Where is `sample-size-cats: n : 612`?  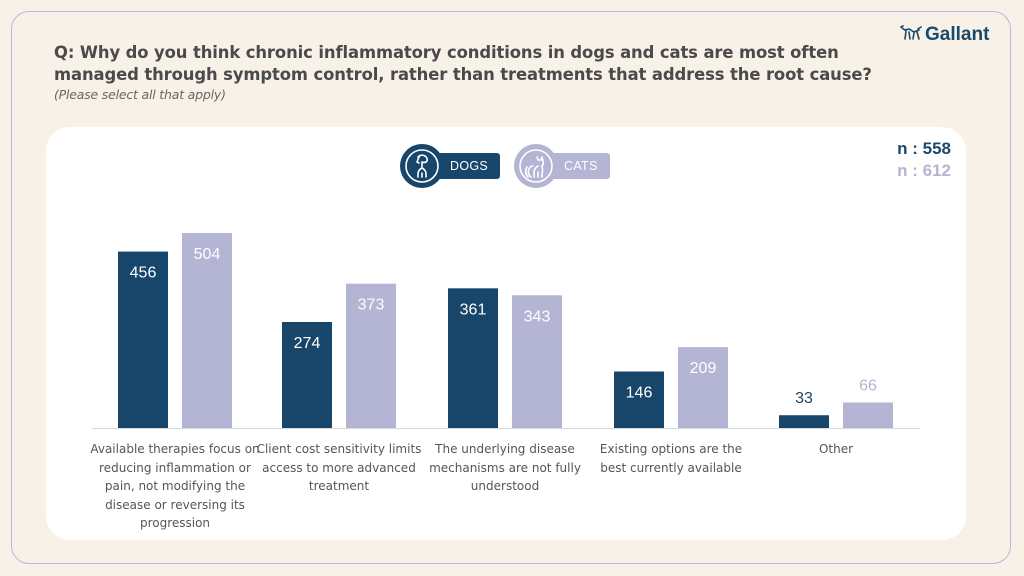
sample-size-cats: n : 612 is located at coordinates (924, 170).